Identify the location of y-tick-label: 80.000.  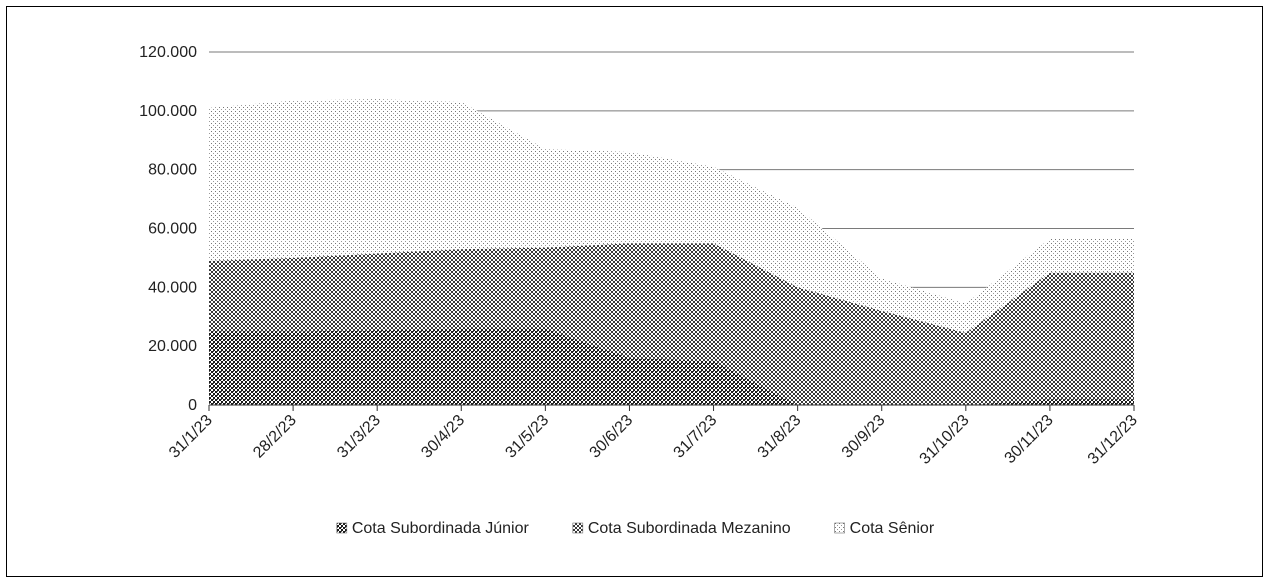
(172, 170).